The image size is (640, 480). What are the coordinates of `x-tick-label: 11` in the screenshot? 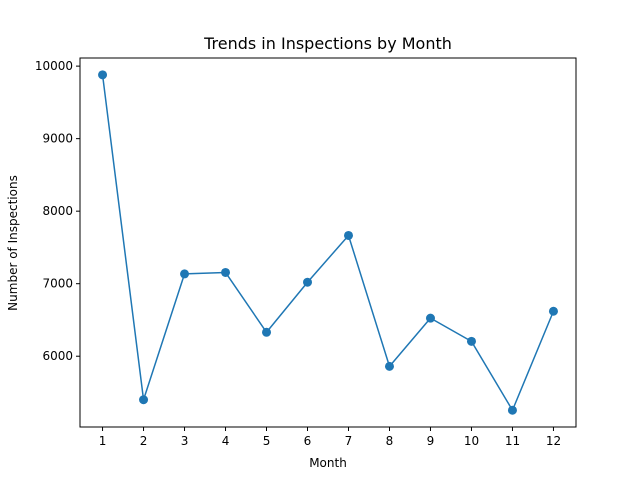 It's located at (512, 441).